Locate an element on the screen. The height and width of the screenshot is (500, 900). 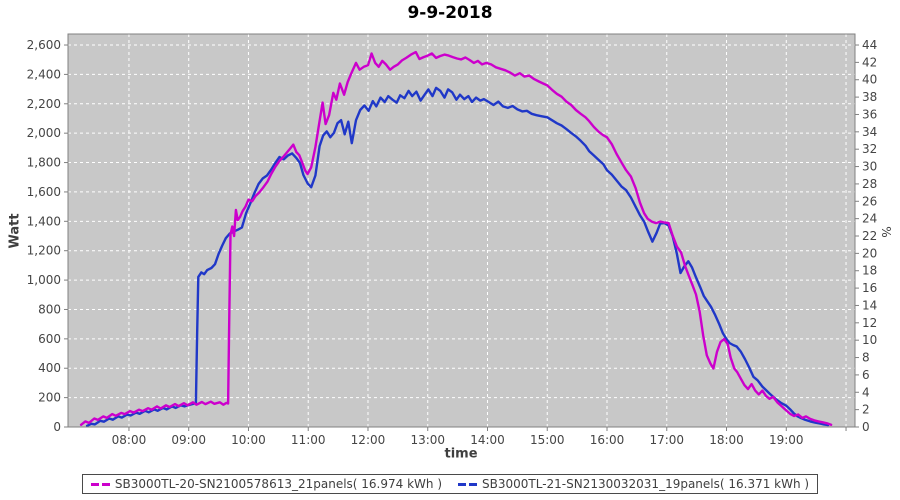
x-axis-label-time: time is located at coordinates (461, 454).